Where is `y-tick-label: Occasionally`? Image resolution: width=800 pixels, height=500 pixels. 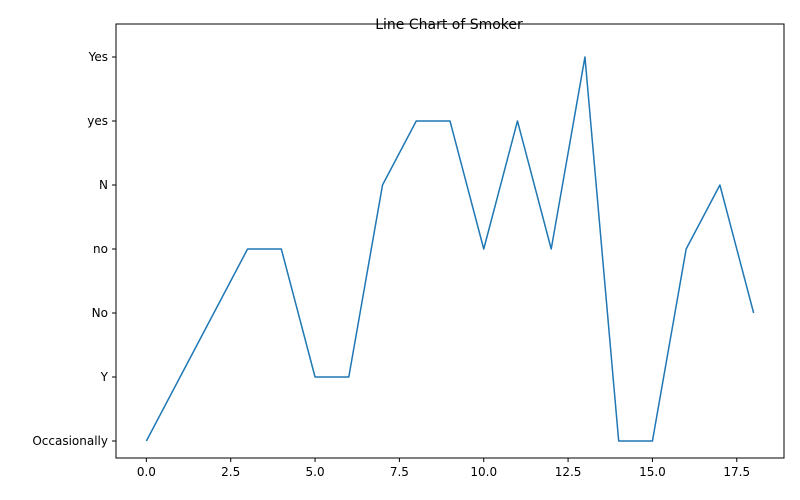 y-tick-label: Occasionally is located at coordinates (70, 441).